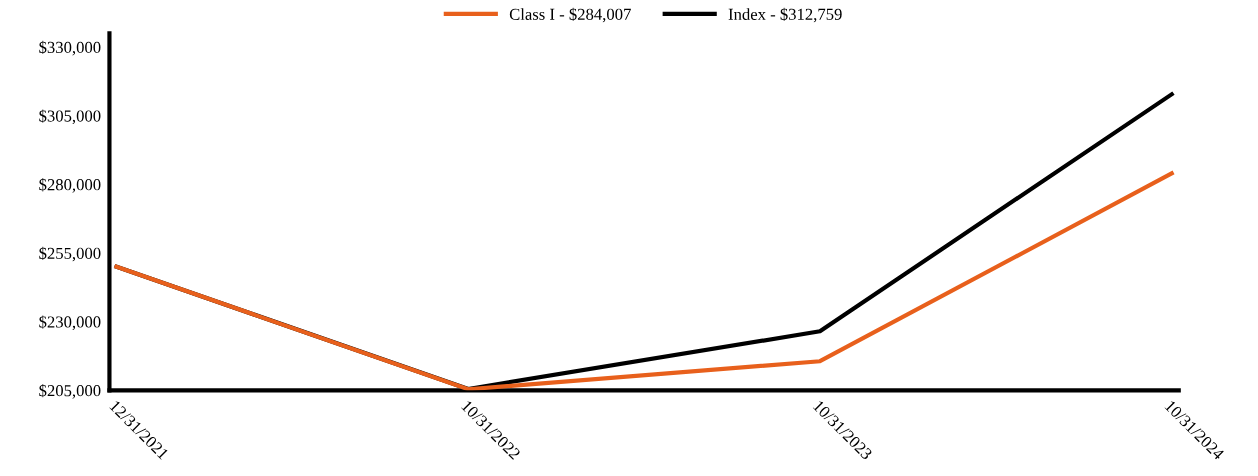  What do you see at coordinates (70, 48) in the screenshot?
I see `y-tick-label: $330,000` at bounding box center [70, 48].